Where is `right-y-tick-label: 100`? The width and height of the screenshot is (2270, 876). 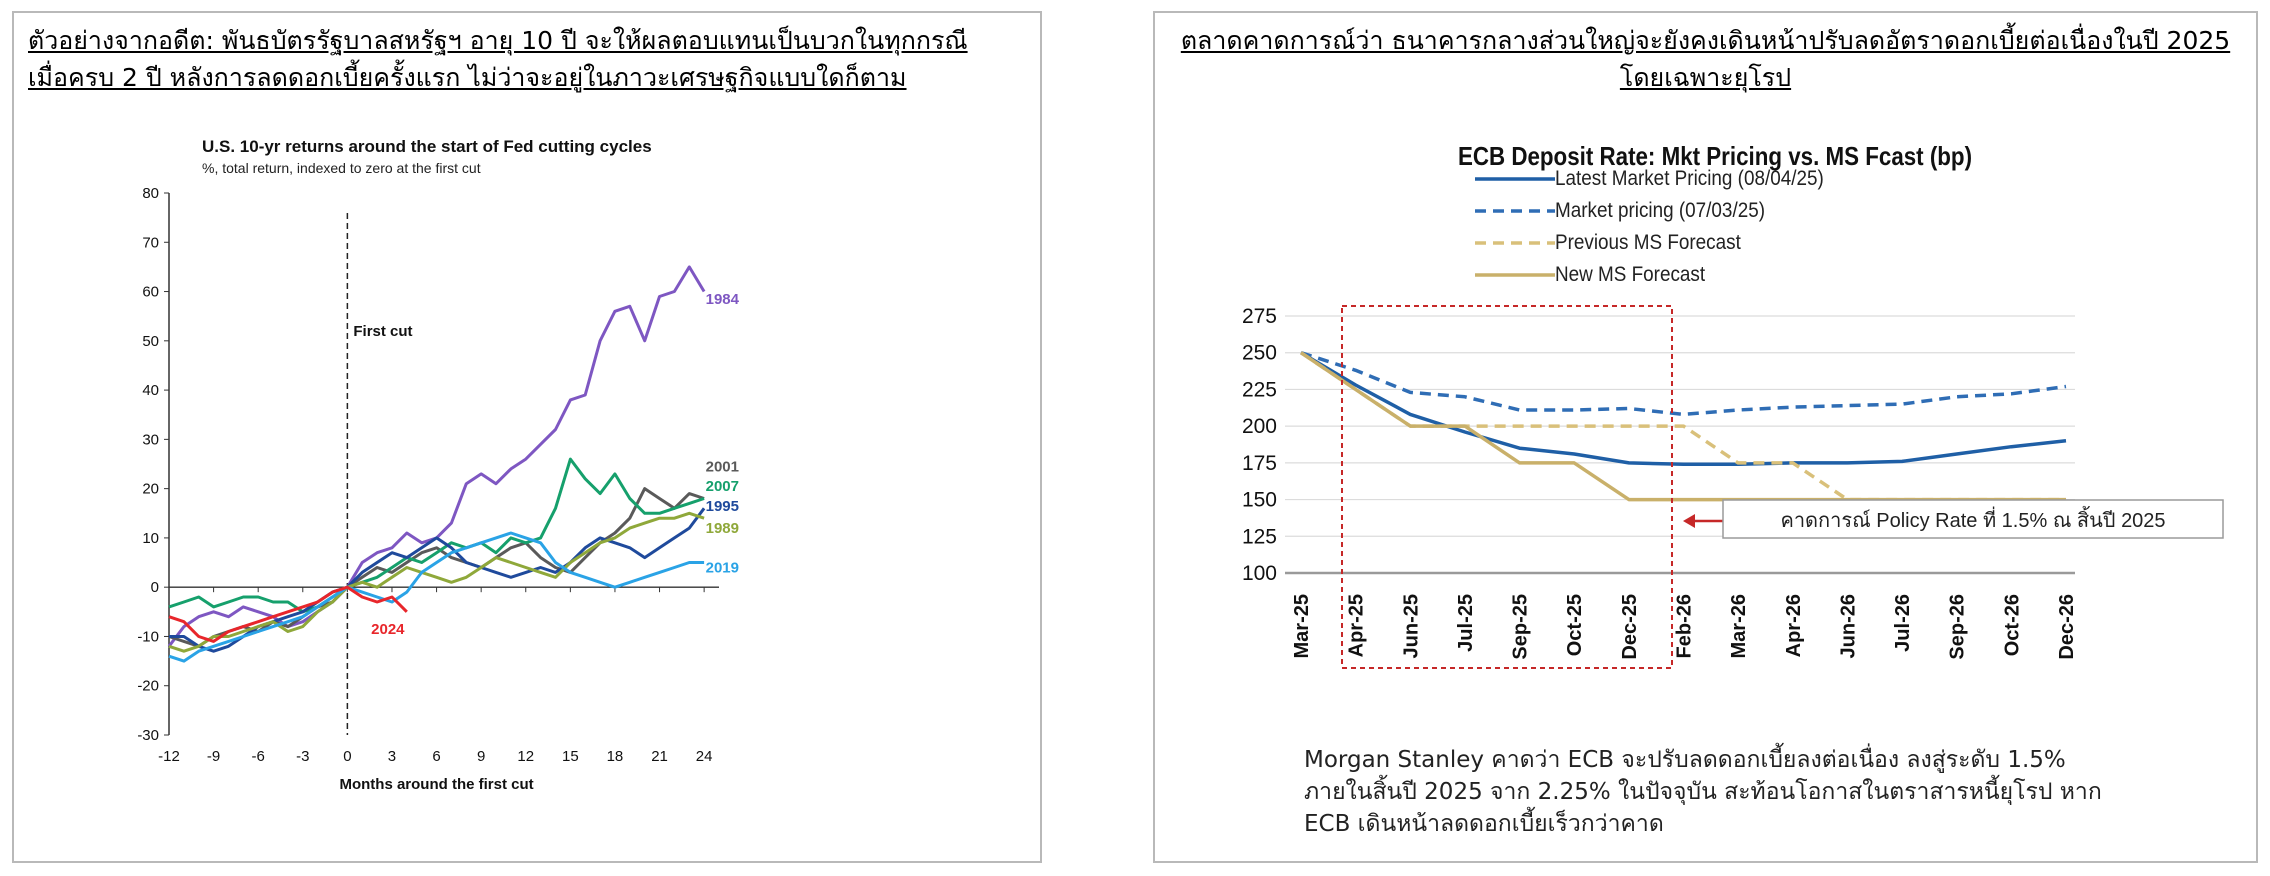
right-y-tick-label: 100 is located at coordinates (1259, 573).